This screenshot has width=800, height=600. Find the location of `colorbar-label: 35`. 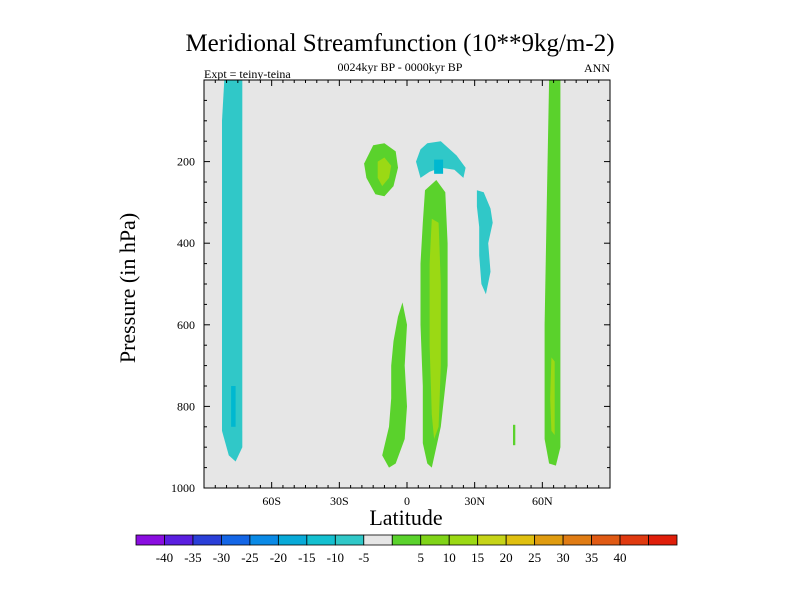

colorbar-label: 35 is located at coordinates (591, 557).